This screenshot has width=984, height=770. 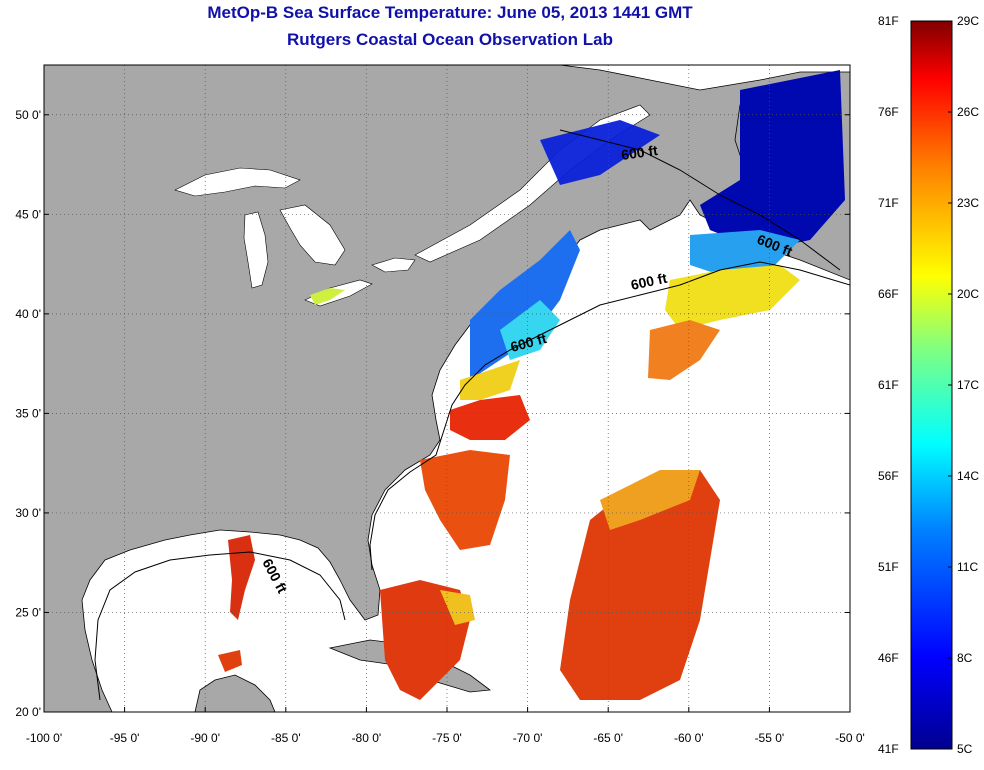 I want to click on colorbar-celsius-label: 17C, so click(x=968, y=385).